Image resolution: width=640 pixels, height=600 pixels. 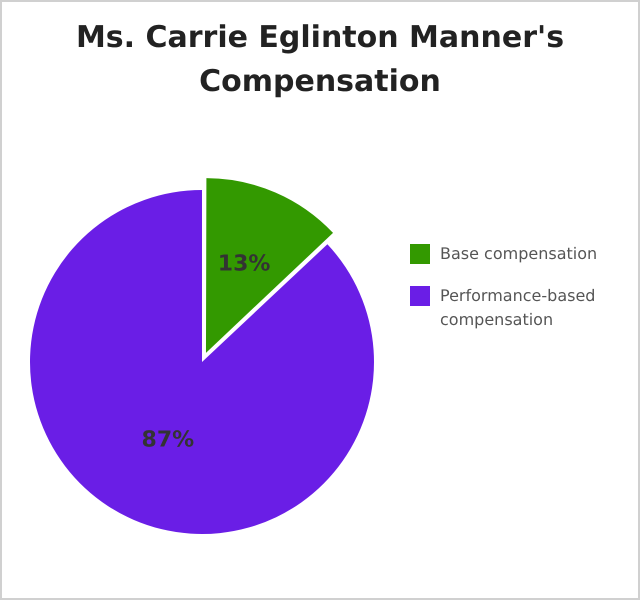 What do you see at coordinates (518, 308) in the screenshot?
I see `legend-label: Performance-based compensation` at bounding box center [518, 308].